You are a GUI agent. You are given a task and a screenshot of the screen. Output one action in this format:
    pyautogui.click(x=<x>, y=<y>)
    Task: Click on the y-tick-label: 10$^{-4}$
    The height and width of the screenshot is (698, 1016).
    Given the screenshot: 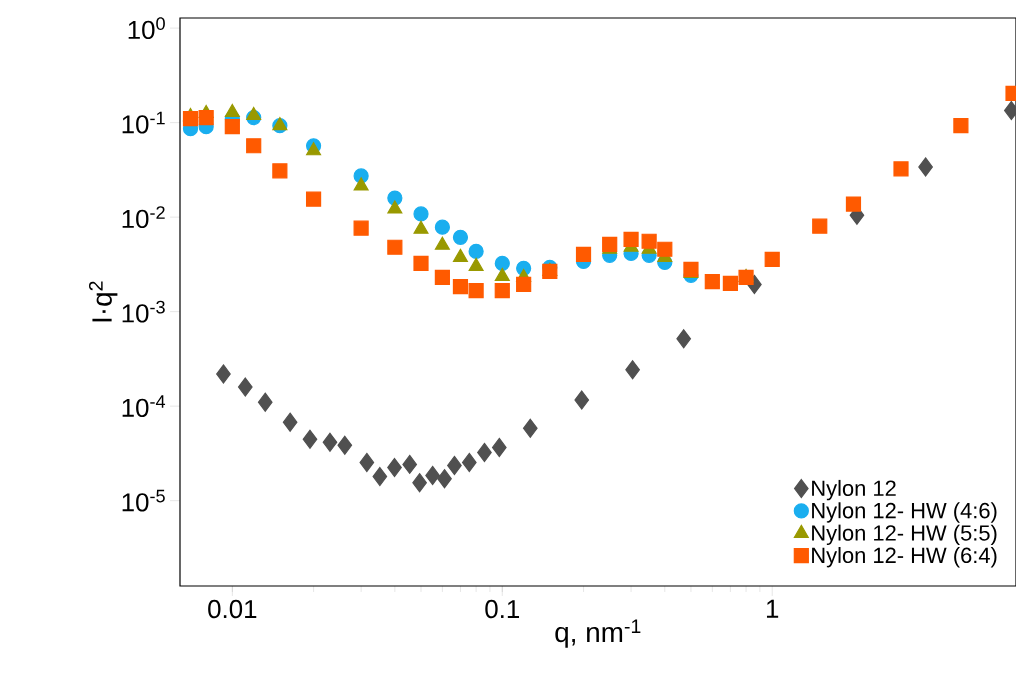 What is the action you would take?
    pyautogui.click(x=144, y=406)
    